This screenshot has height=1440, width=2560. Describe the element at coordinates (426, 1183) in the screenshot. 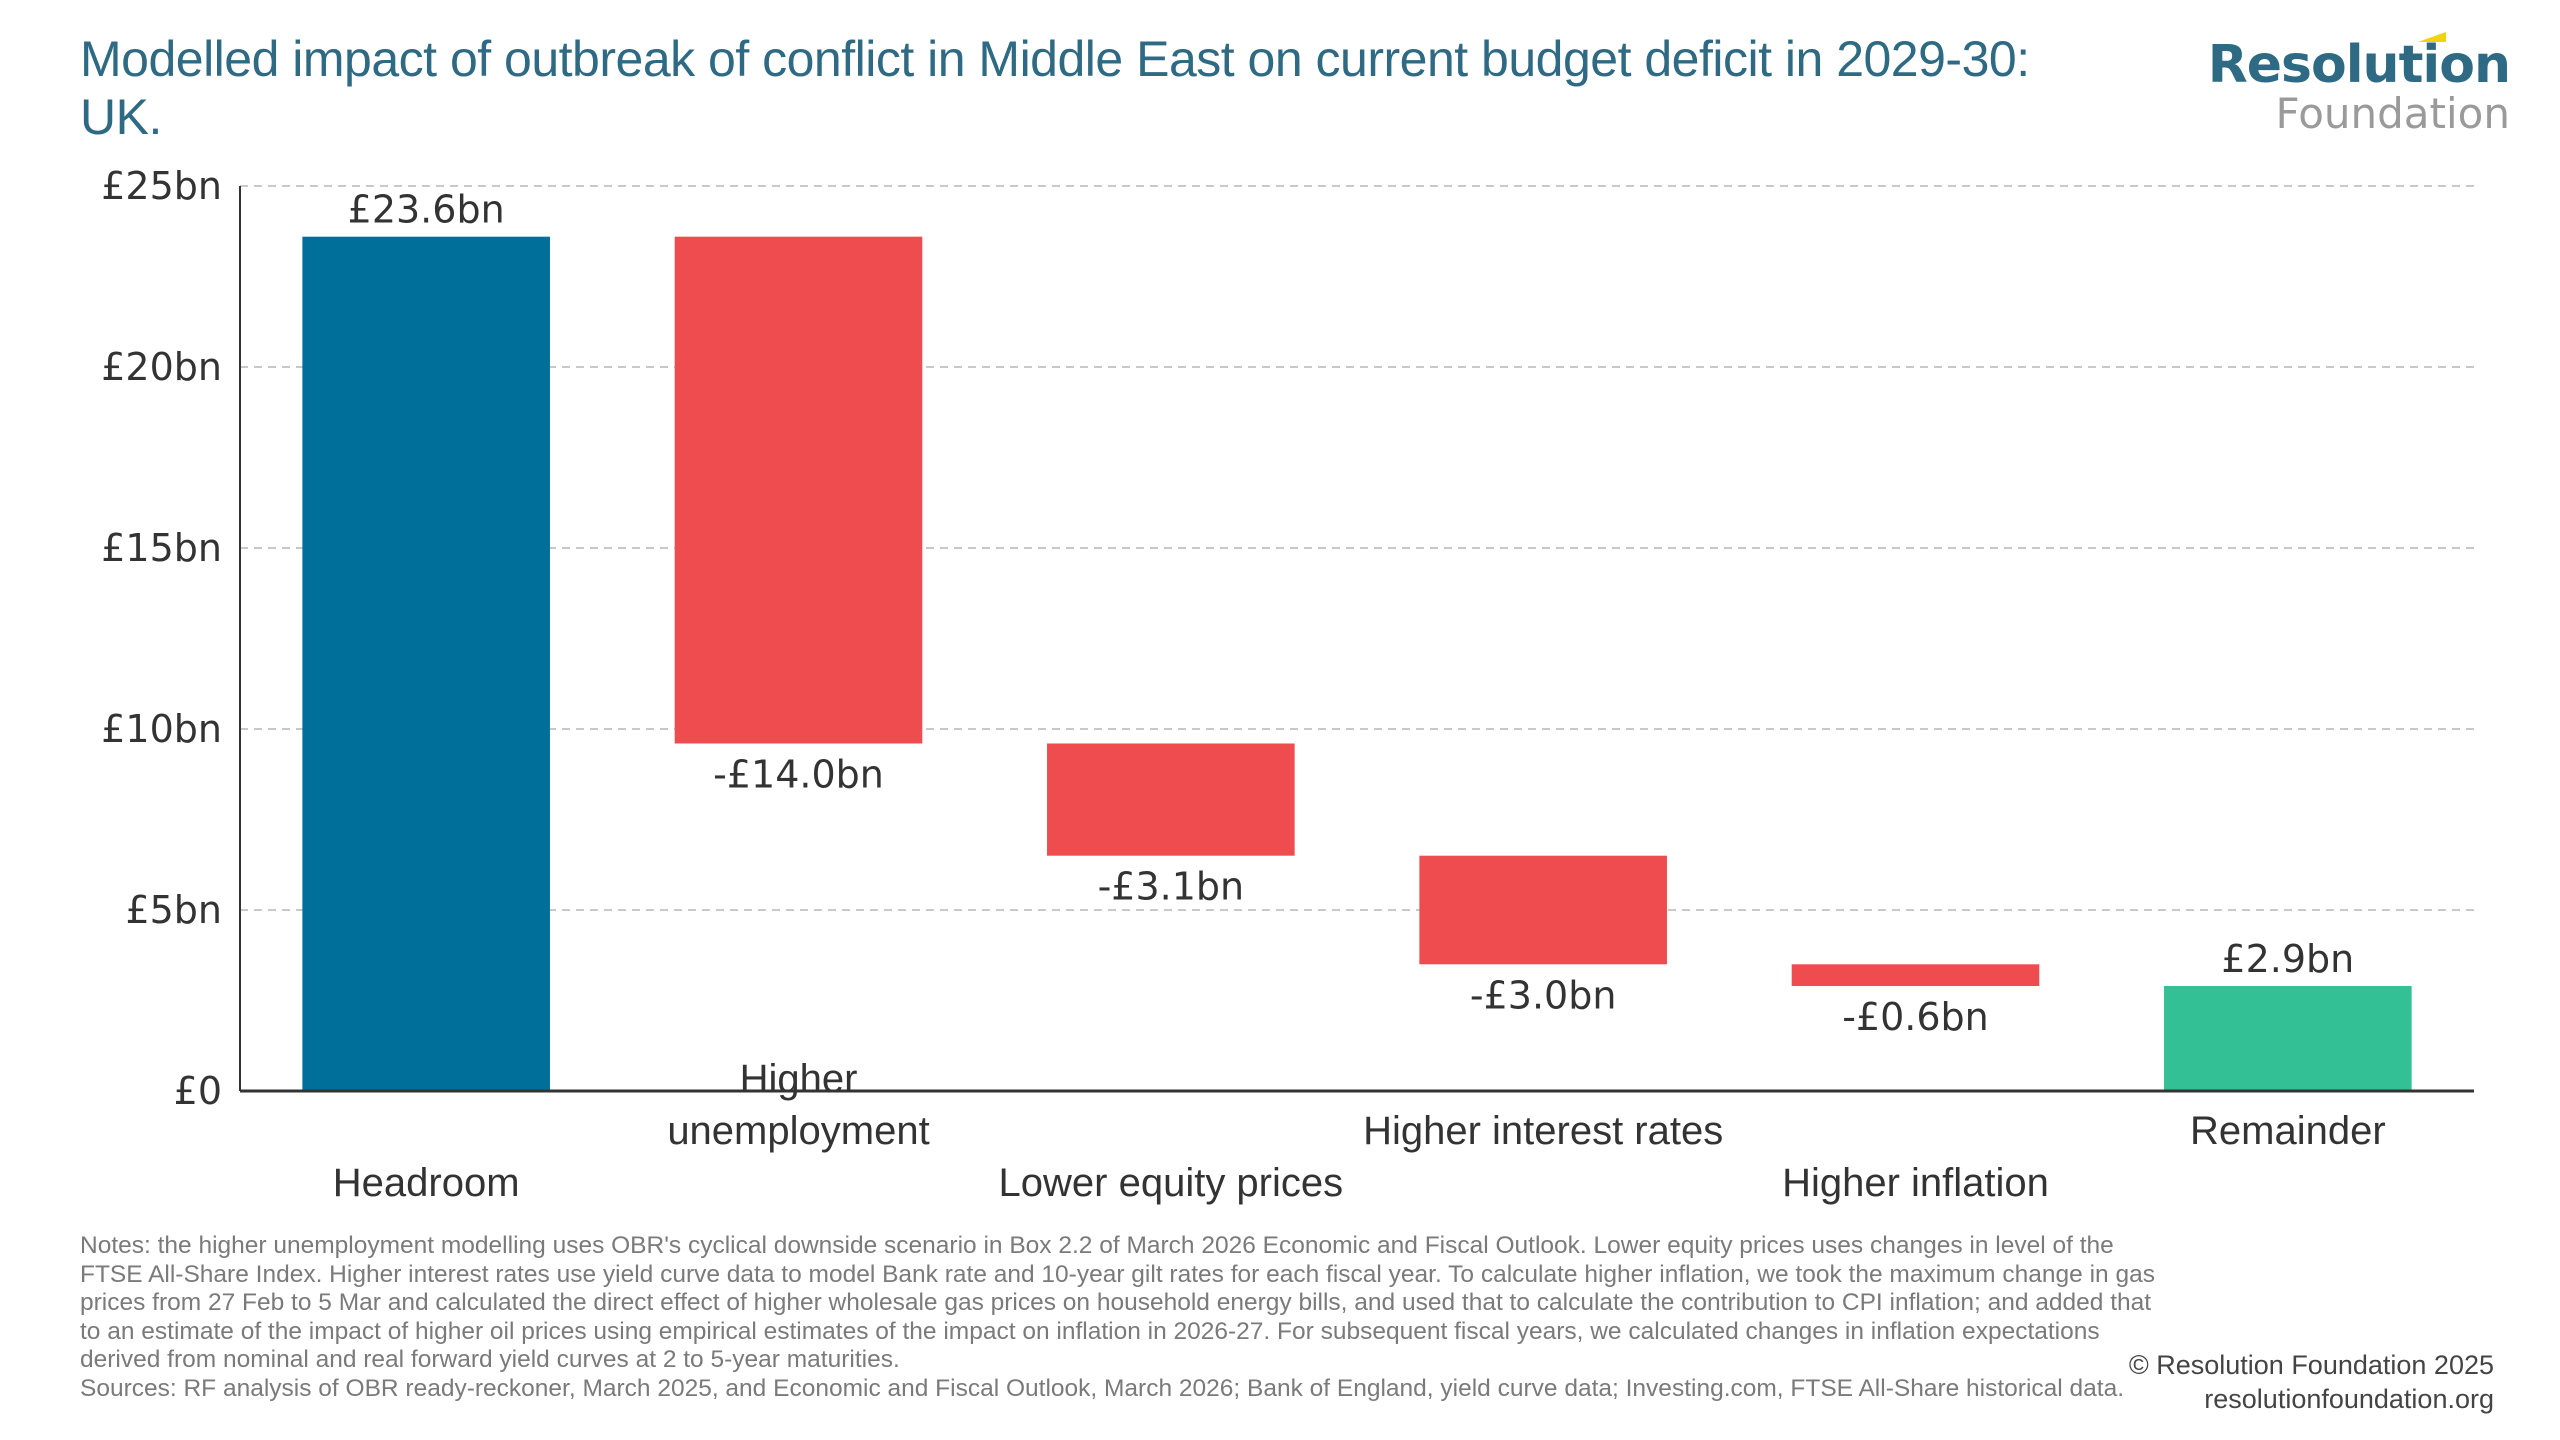

I see `category-label: Headroom` at that location.